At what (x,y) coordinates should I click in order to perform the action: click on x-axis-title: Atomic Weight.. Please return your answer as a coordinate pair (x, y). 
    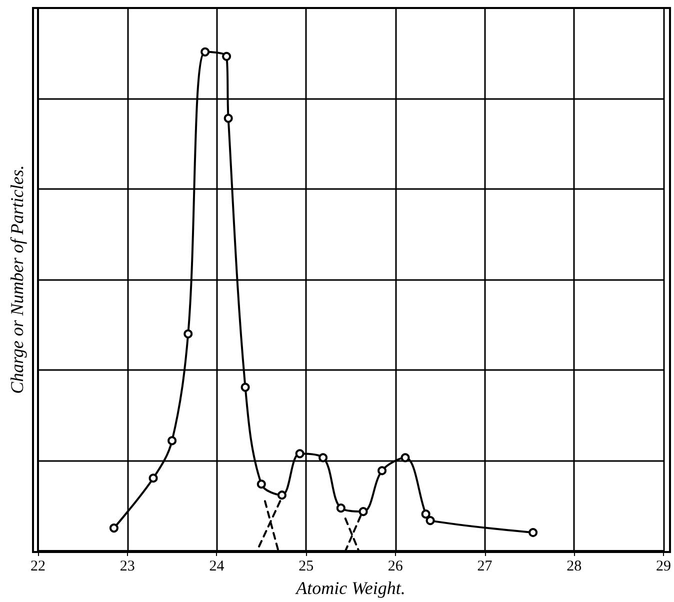
    Looking at the image, I should click on (350, 588).